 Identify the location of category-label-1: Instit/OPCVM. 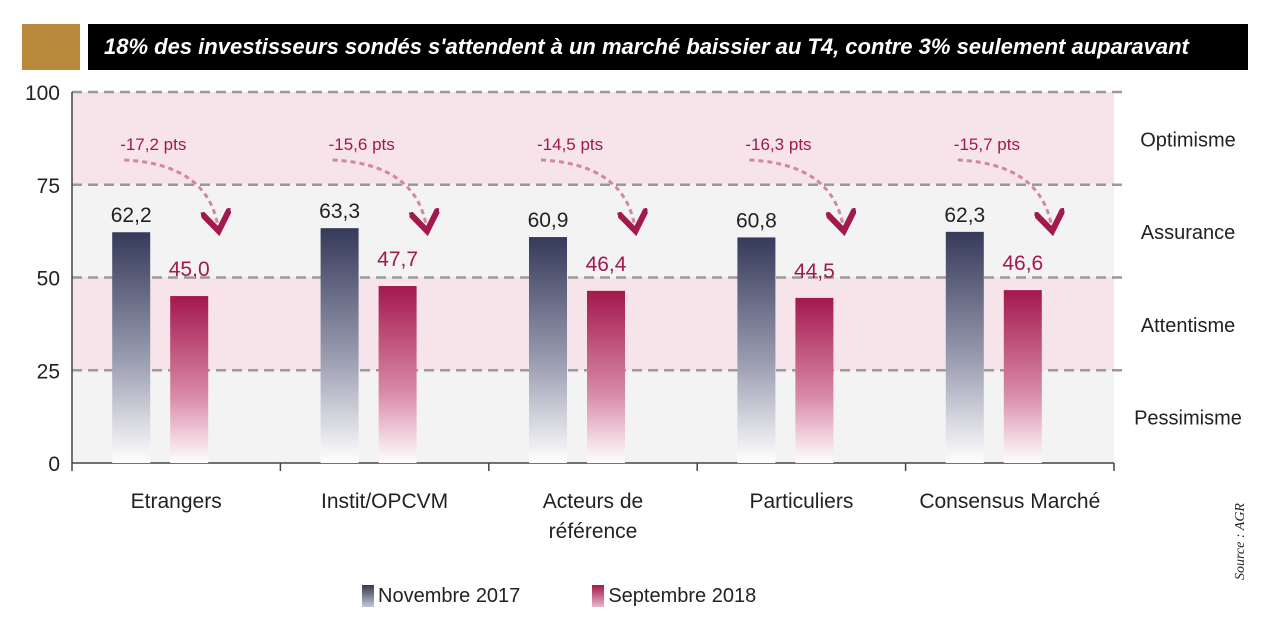
(384, 501).